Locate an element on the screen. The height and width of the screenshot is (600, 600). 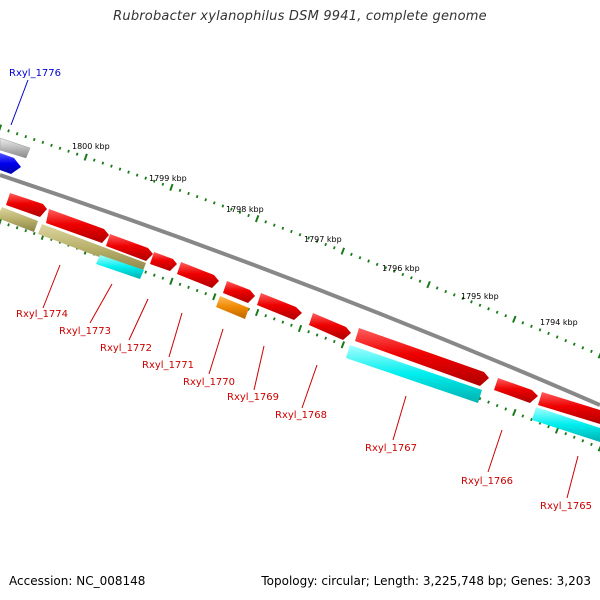
gene-label-rxyl-1776: Rxyl_1776 is located at coordinates (35, 73).